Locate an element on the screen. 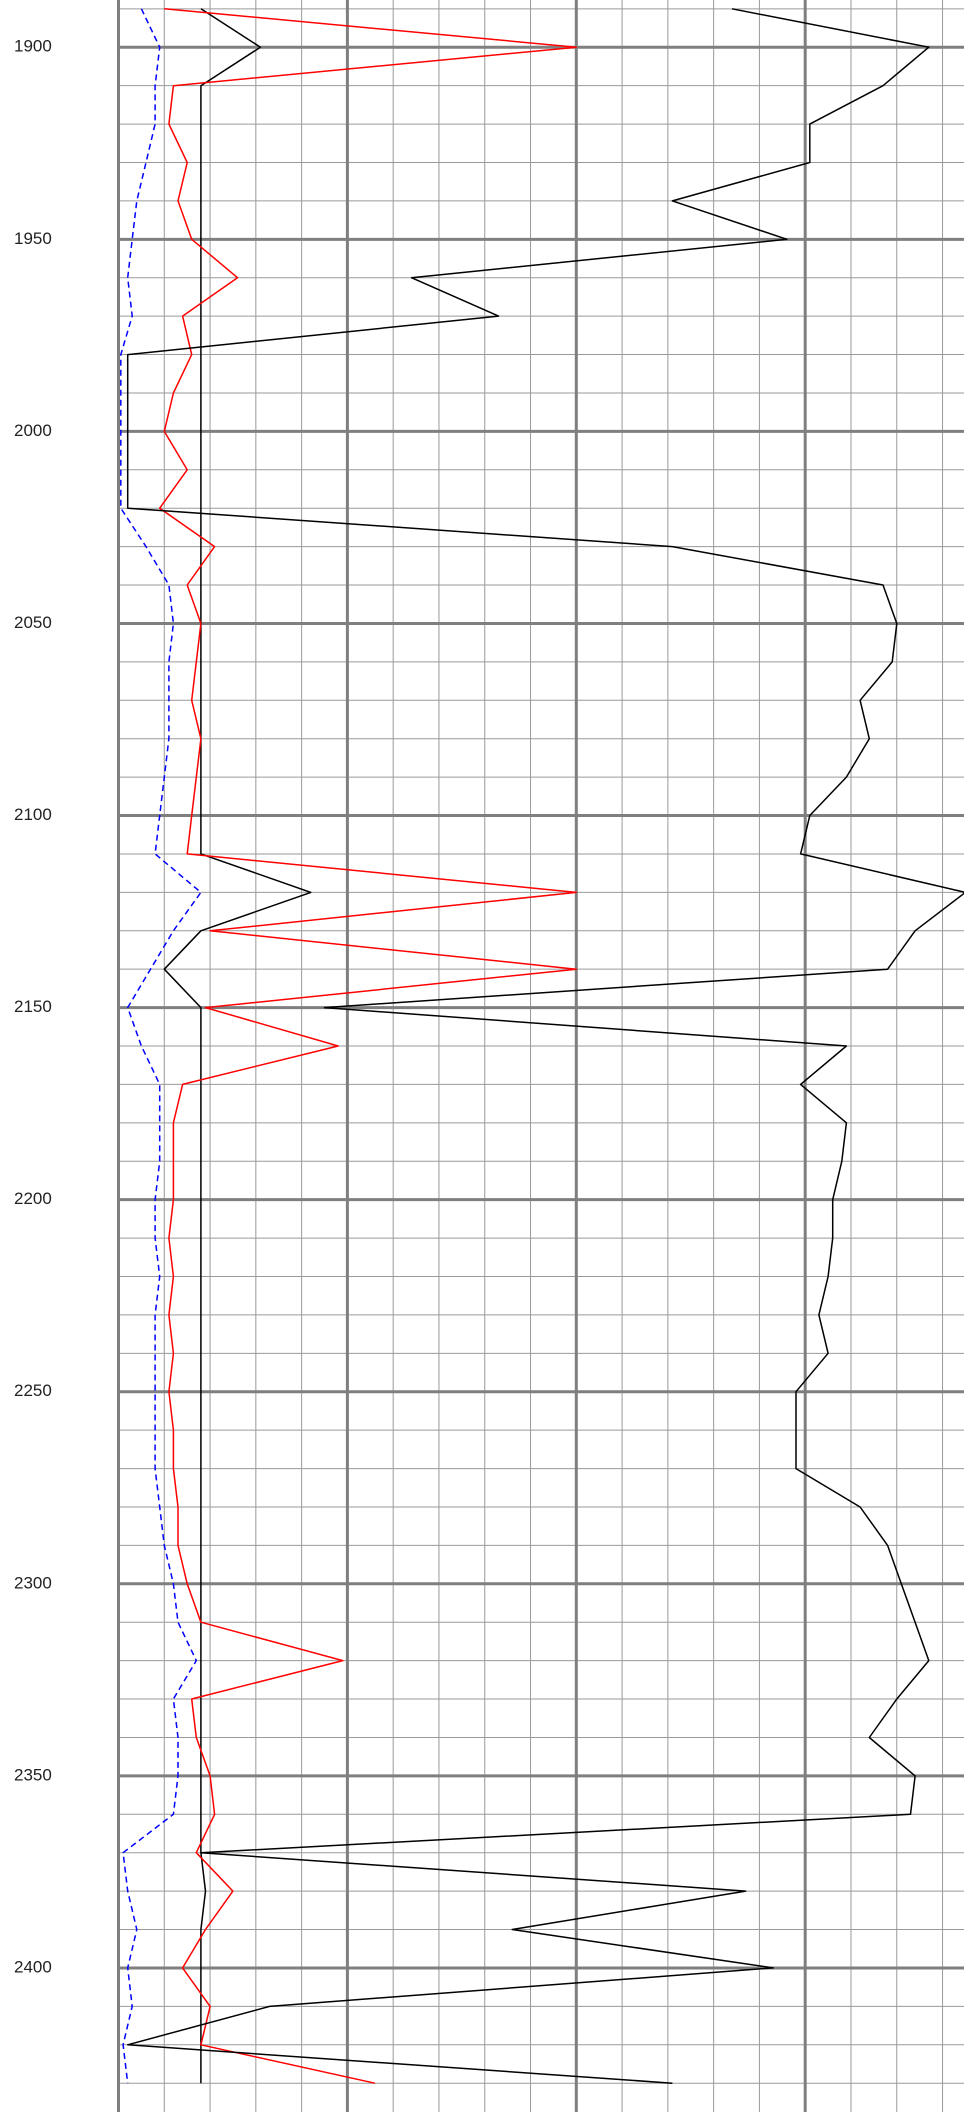 The height and width of the screenshot is (2112, 964). depth-tick-label: 2150 is located at coordinates (33, 1006).